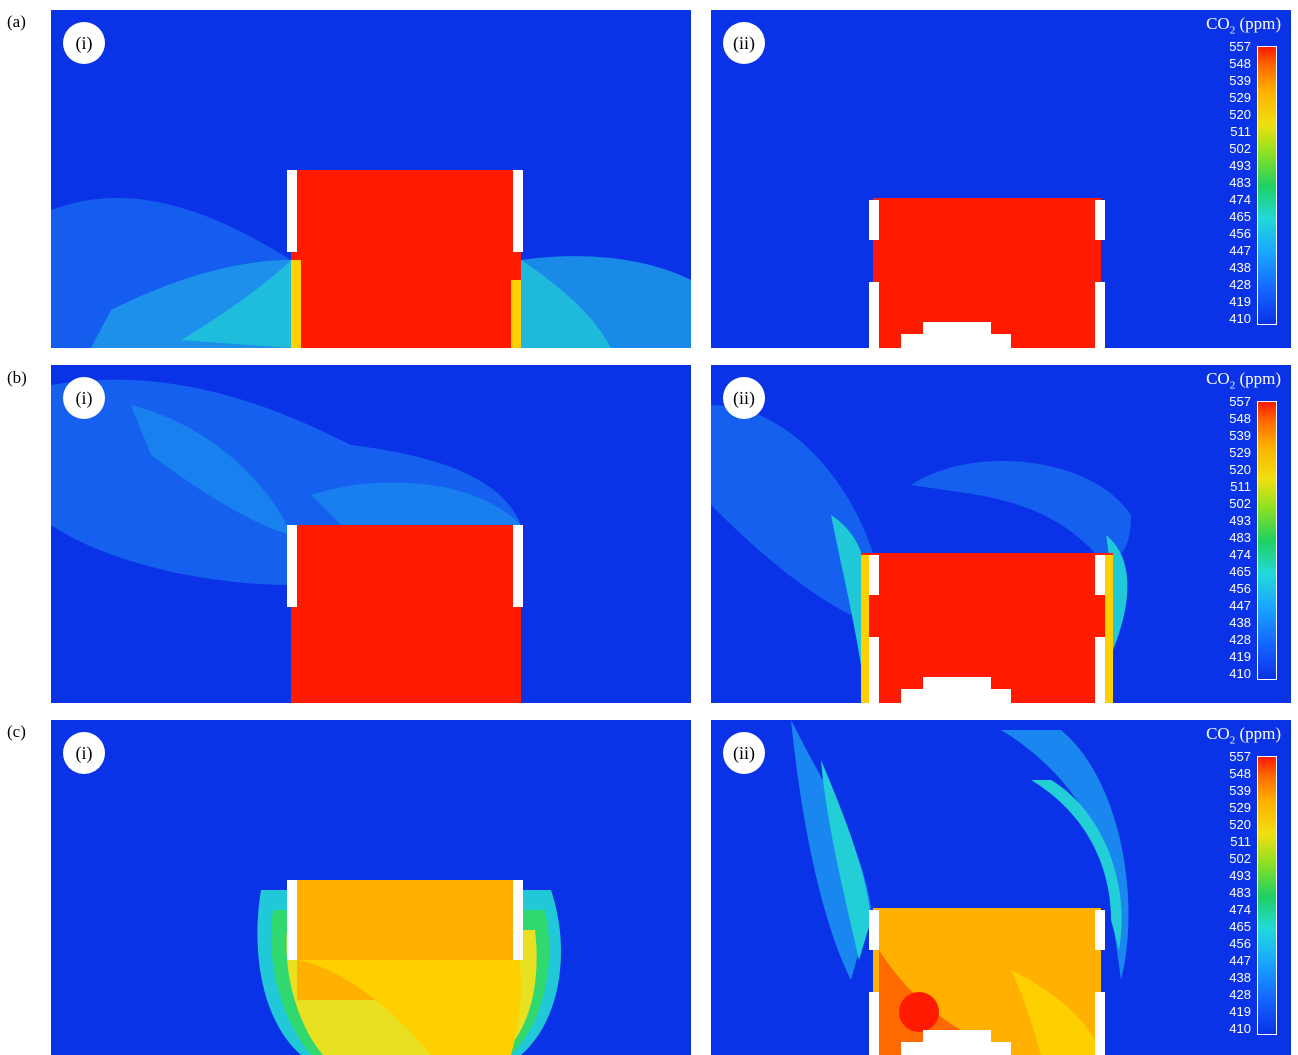 The image size is (1298, 1055). I want to click on colorbar-title-a: CO2 (ppm), so click(1243, 25).